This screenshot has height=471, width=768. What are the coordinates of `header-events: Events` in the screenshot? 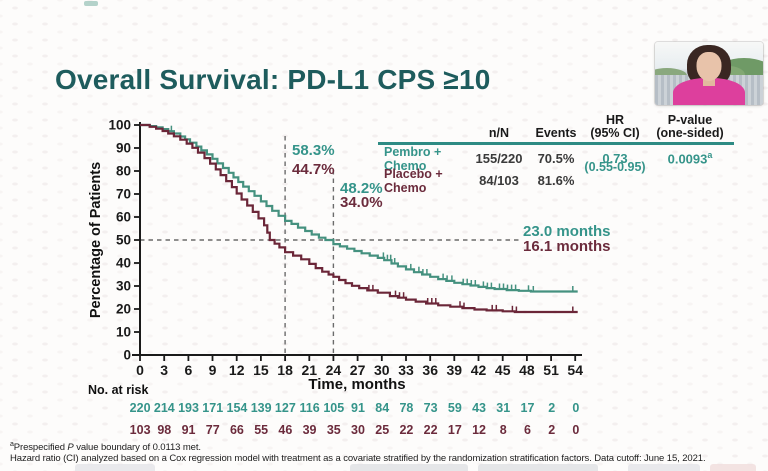 It's located at (556, 132).